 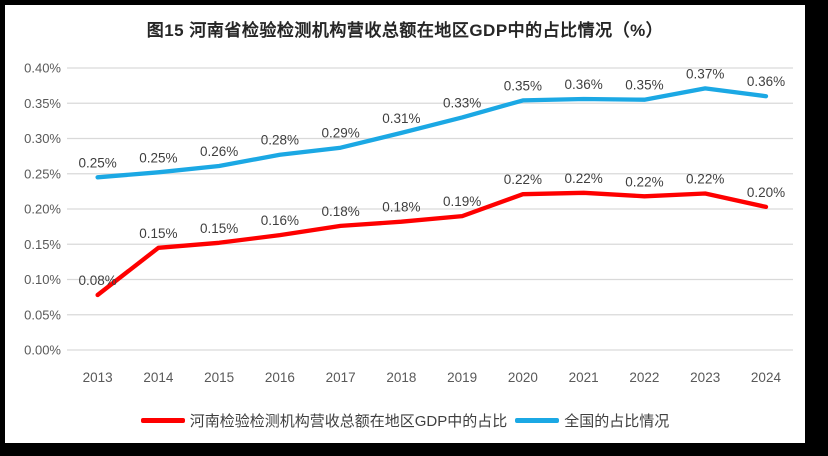 I want to click on x-axis-tick-label: 2013, so click(x=98, y=377).